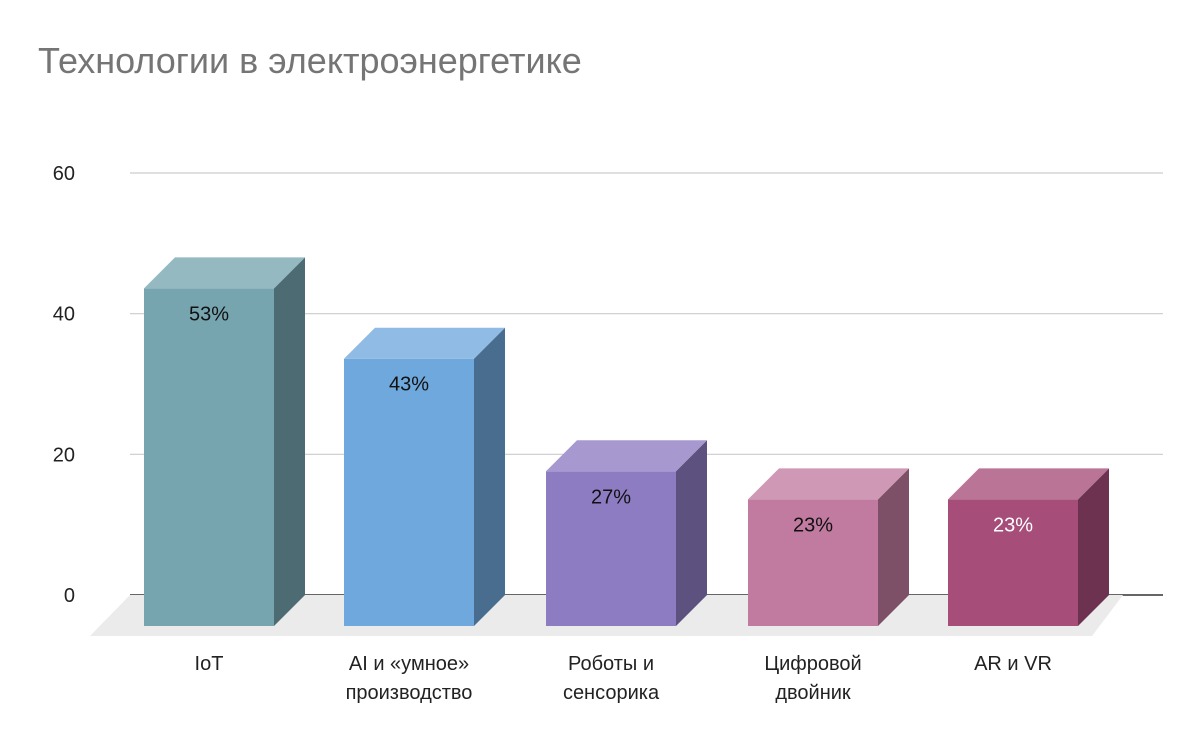 Image resolution: width=1200 pixels, height=742 pixels. What do you see at coordinates (409, 385) in the screenshot?
I see `data-label: 43%` at bounding box center [409, 385].